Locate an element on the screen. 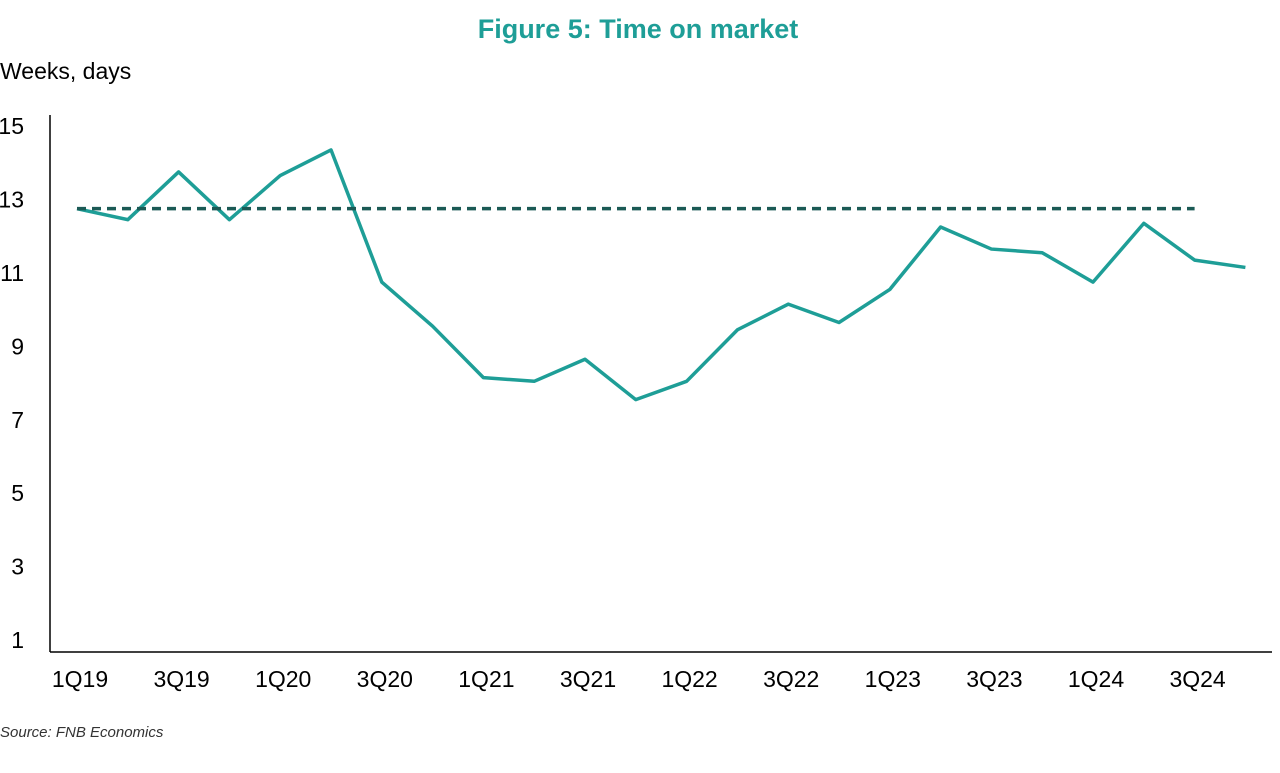 The image size is (1280, 773). y-tick-label: 9 is located at coordinates (17, 346).